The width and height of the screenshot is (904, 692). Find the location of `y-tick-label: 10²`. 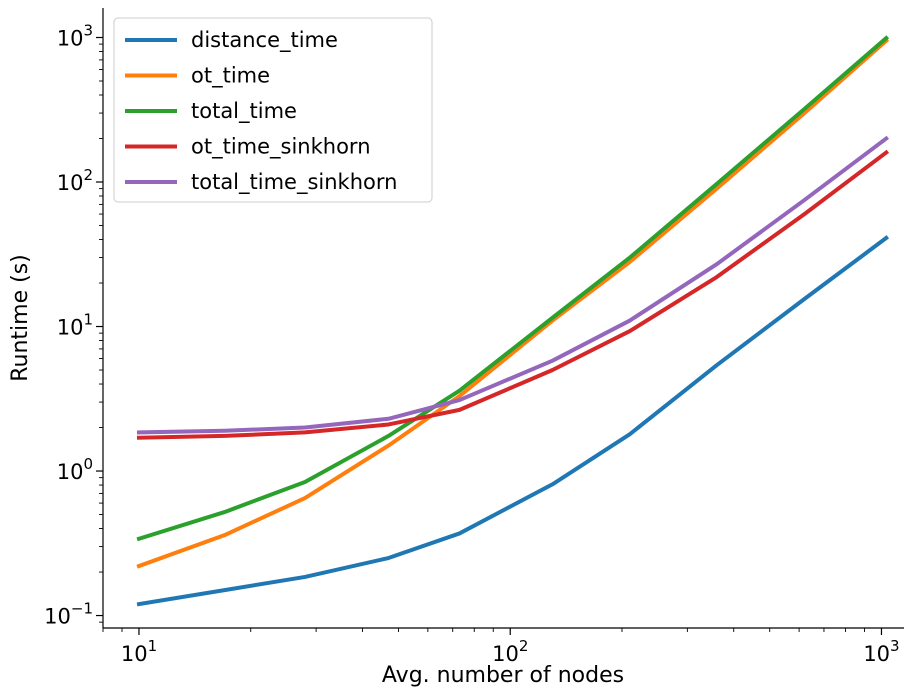

y-tick-label: 10² is located at coordinates (75, 180).